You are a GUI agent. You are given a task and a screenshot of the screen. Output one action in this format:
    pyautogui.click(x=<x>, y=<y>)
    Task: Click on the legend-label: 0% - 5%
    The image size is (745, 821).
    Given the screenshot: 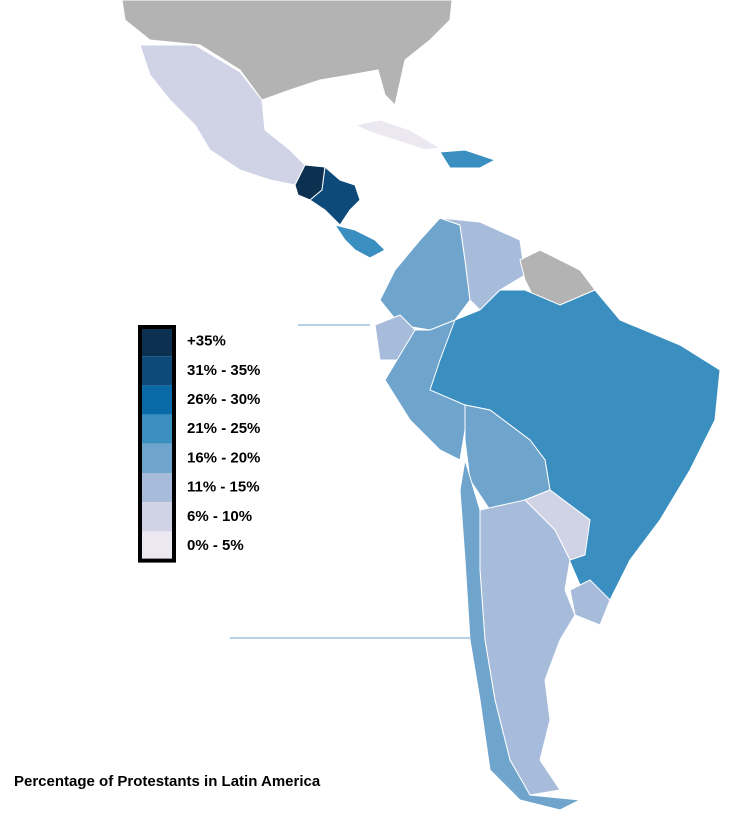 What is the action you would take?
    pyautogui.click(x=215, y=545)
    